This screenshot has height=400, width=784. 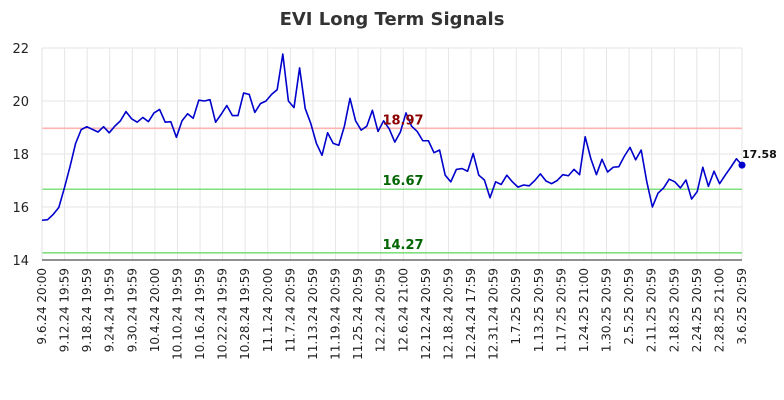 What do you see at coordinates (719, 310) in the screenshot?
I see `x-tick-label: 2.28.25 21:00` at bounding box center [719, 310].